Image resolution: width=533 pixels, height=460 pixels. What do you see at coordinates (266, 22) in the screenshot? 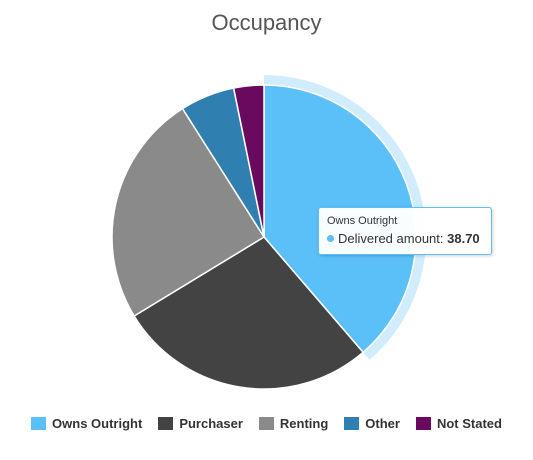
I see `chart-title: Occupancy` at bounding box center [266, 22].